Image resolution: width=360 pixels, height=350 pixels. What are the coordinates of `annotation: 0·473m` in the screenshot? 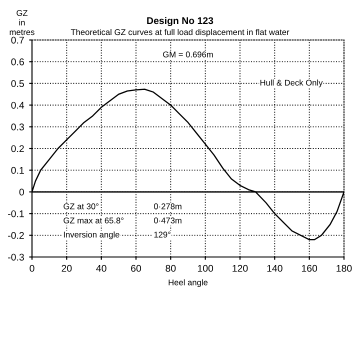 It's located at (168, 221).